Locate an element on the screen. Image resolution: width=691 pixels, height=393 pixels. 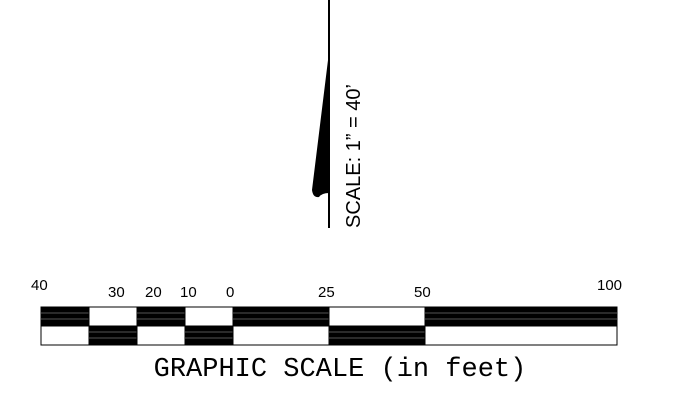
scale-label: 10 is located at coordinates (188, 292).